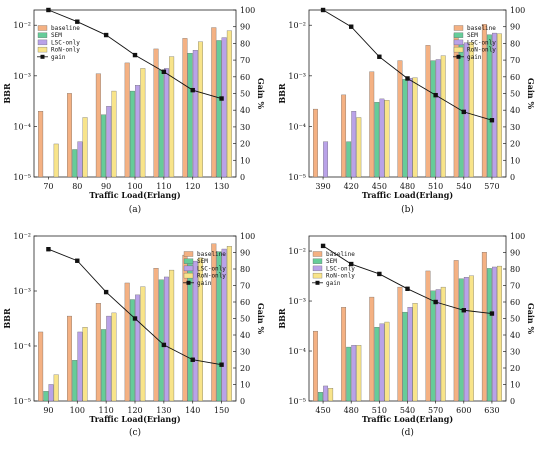  What do you see at coordinates (245, 319) in the screenshot?
I see `y2-tick-label: 50` at bounding box center [245, 319].